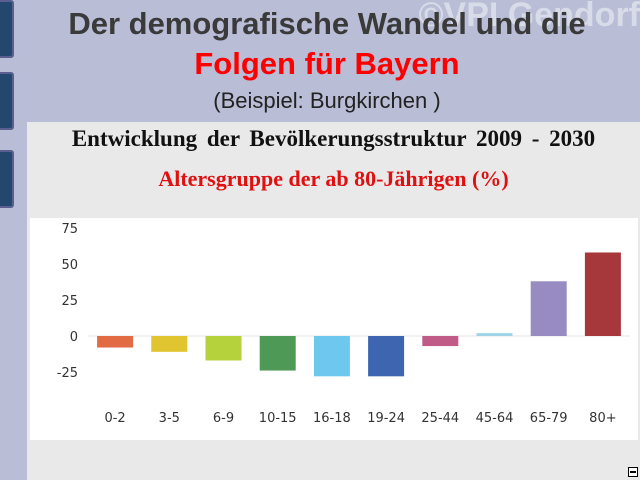 This screenshot has height=480, width=640. Describe the element at coordinates (278, 418) in the screenshot. I see `x-tick-label: 10-15` at that location.